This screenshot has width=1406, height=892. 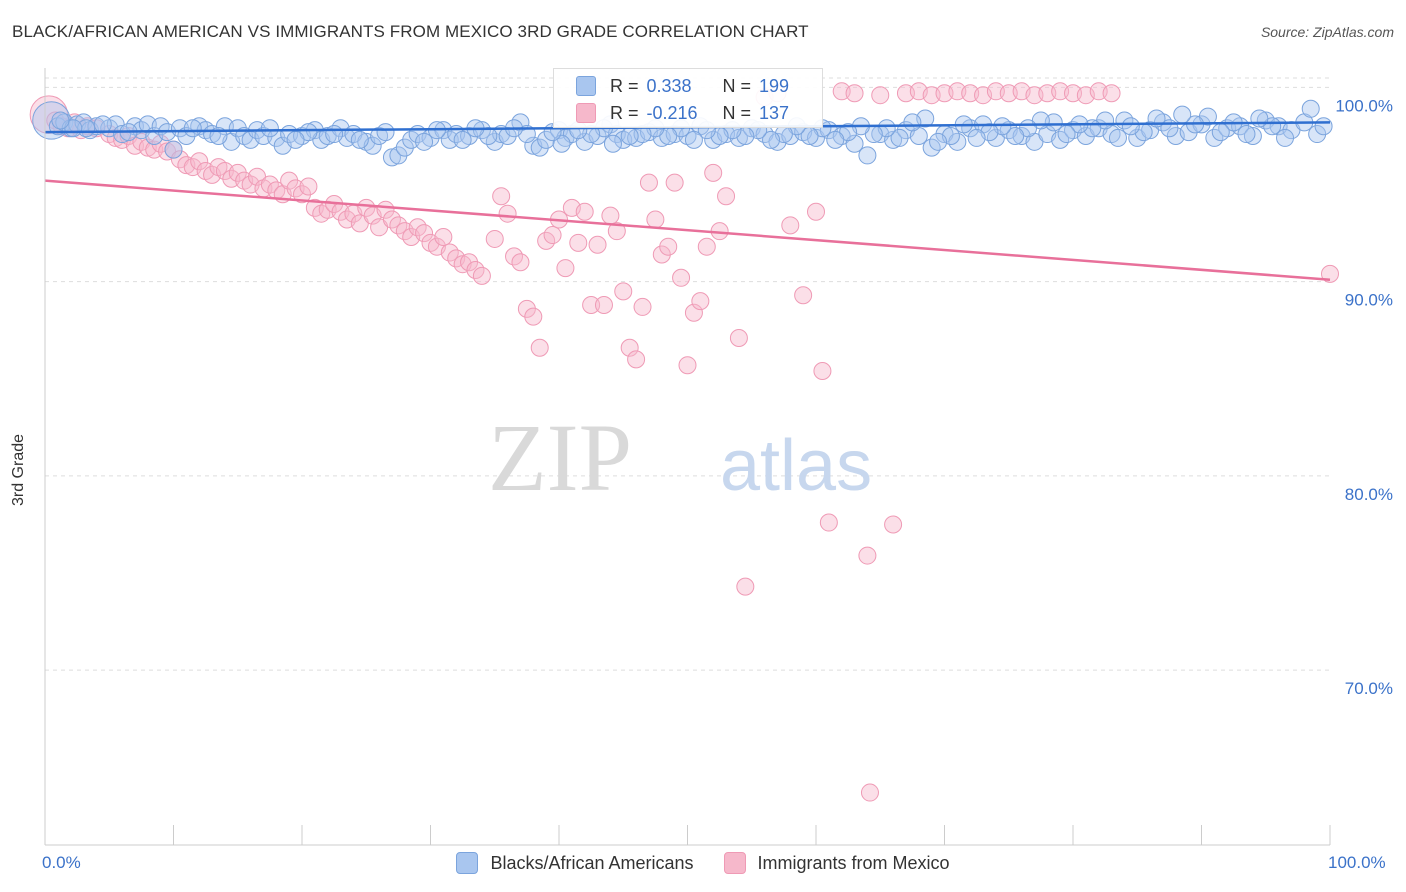 What do you see at coordinates (624, 85) in the screenshot?
I see `legend-r-label: R =` at bounding box center [624, 85].